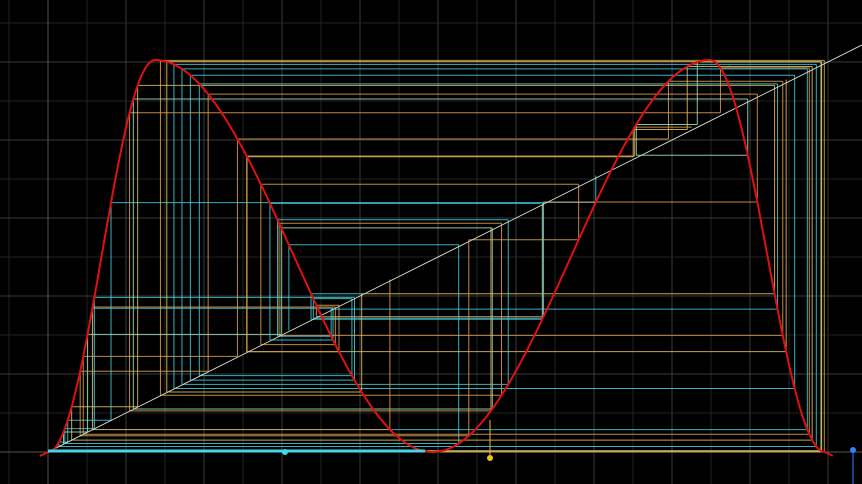  I want to click on cyan-point, so click(285, 452).